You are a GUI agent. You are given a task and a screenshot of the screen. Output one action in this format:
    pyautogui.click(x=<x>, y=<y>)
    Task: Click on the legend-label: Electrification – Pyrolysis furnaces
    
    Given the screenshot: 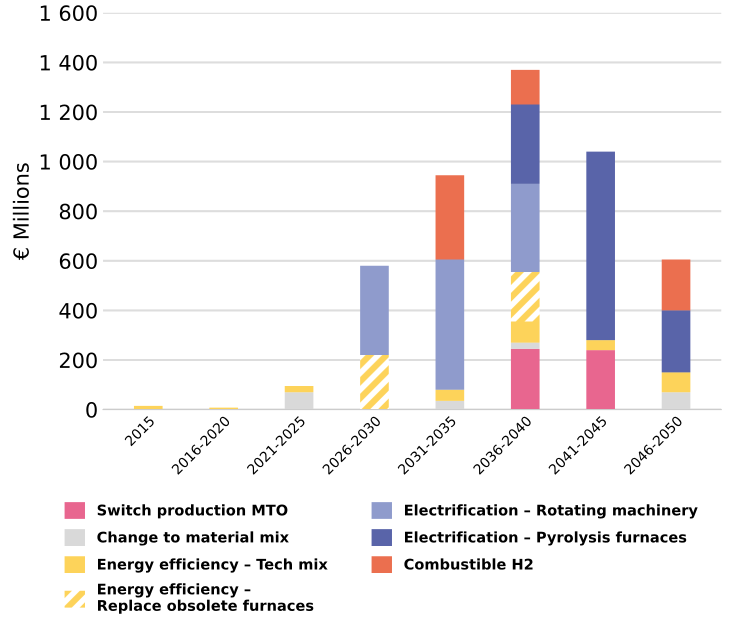 What is the action you would take?
    pyautogui.click(x=545, y=538)
    